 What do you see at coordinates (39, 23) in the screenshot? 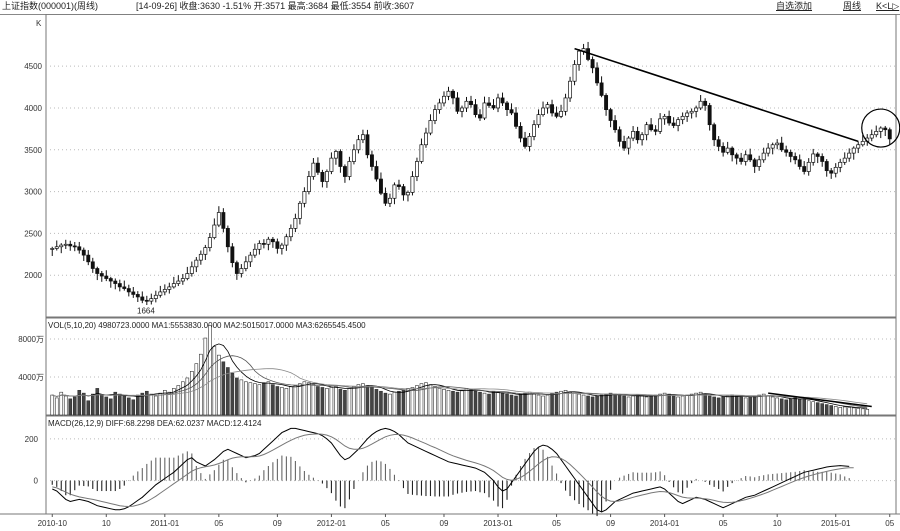
I see `price-panel-label: K` at bounding box center [39, 23].